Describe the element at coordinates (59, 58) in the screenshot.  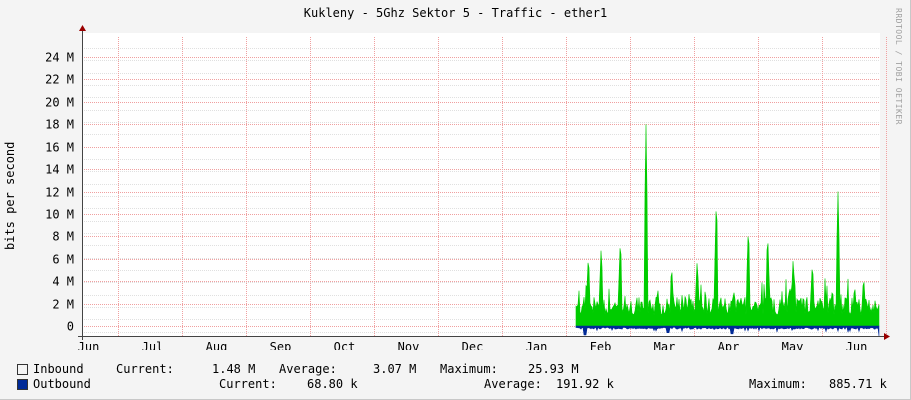
I see `y-tick-label: 24 M` at that location.